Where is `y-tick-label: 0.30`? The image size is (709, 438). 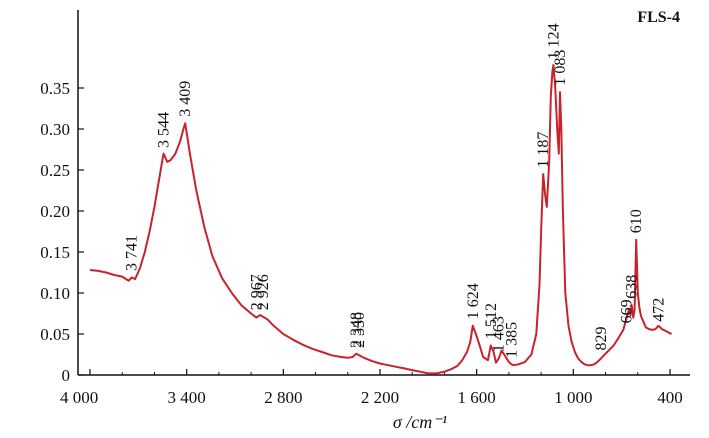
y-tick-label: 0.30 is located at coordinates (55, 129).